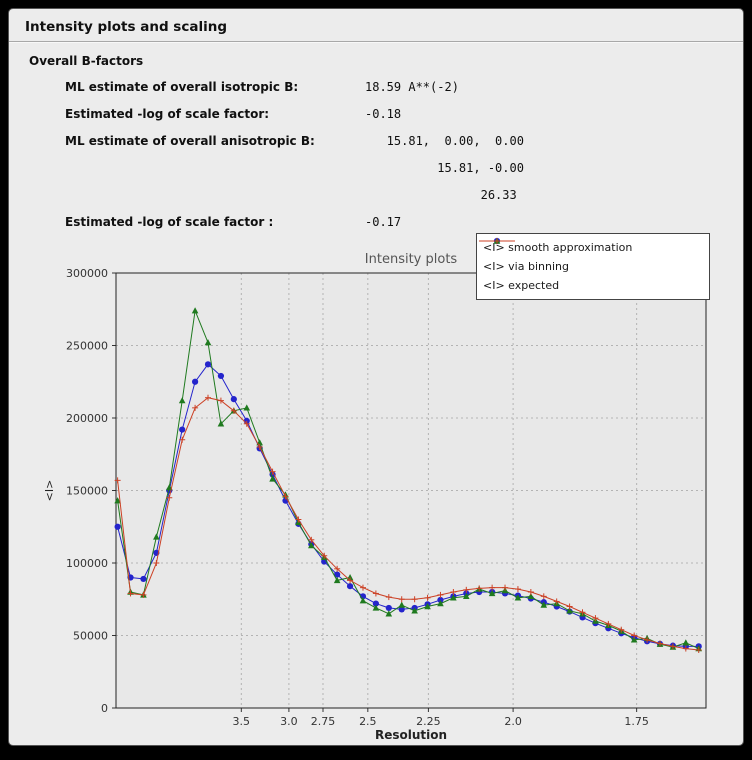  I want to click on stat-row: 26.33, so click(294, 194).